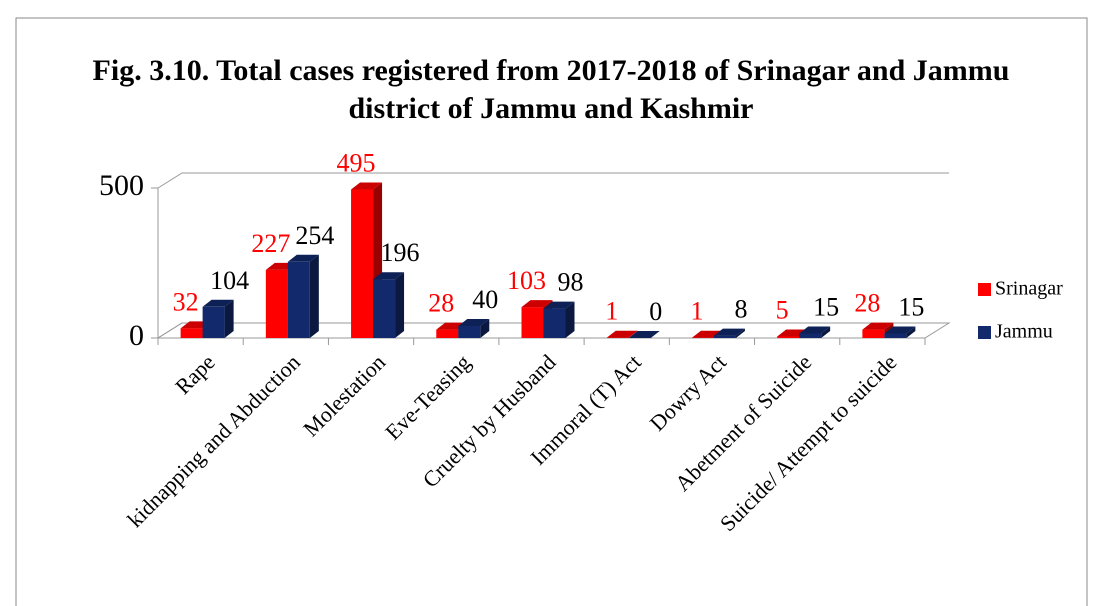 The height and width of the screenshot is (606, 1102). Describe the element at coordinates (344, 395) in the screenshot. I see `x-tick-label: Molestation` at that location.